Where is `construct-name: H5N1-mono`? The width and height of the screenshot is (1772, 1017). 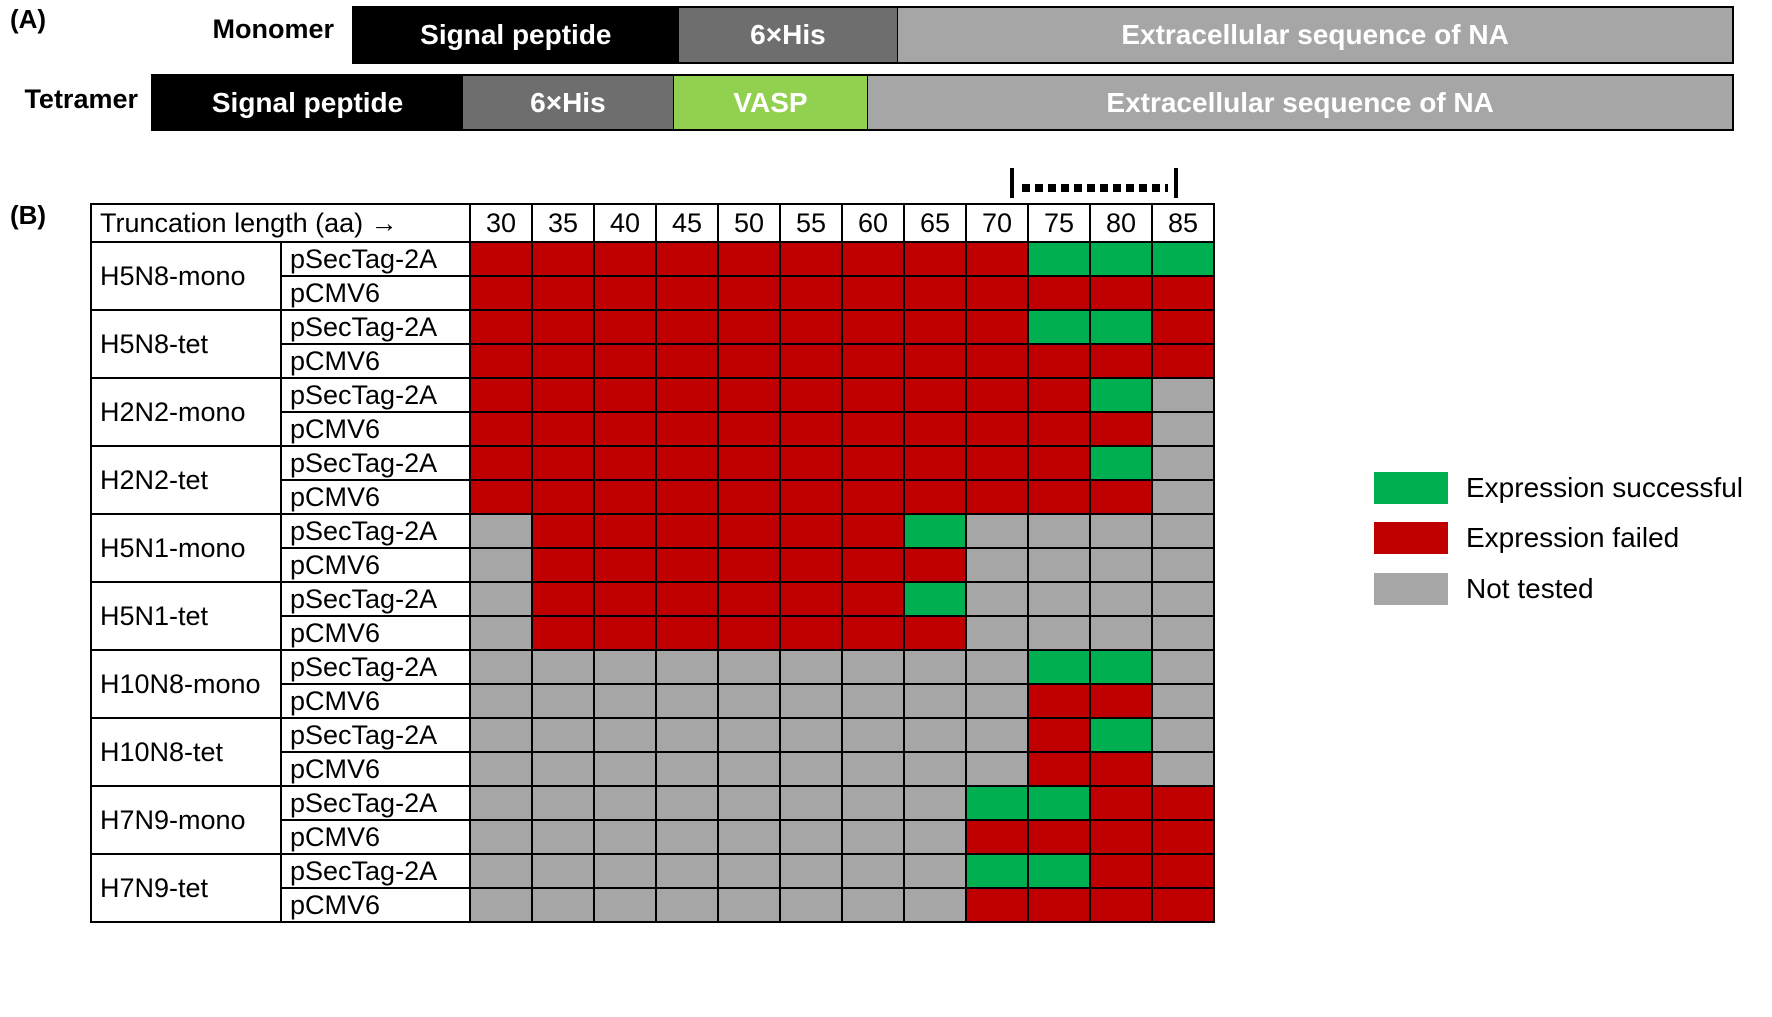
construct-name: H5N1-mono is located at coordinates (186, 548).